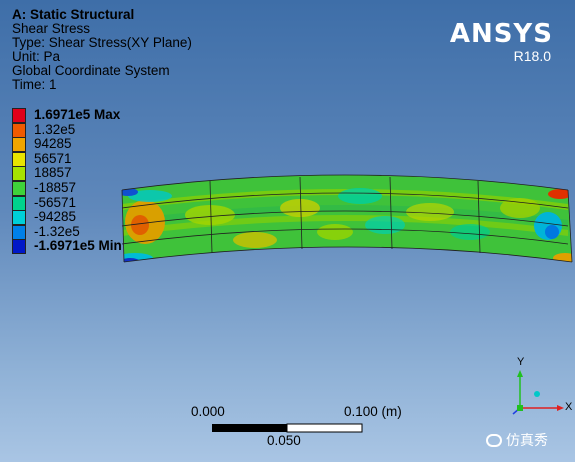 This screenshot has width=575, height=462. Describe the element at coordinates (55, 202) in the screenshot. I see `legend-label: -56571` at that location.